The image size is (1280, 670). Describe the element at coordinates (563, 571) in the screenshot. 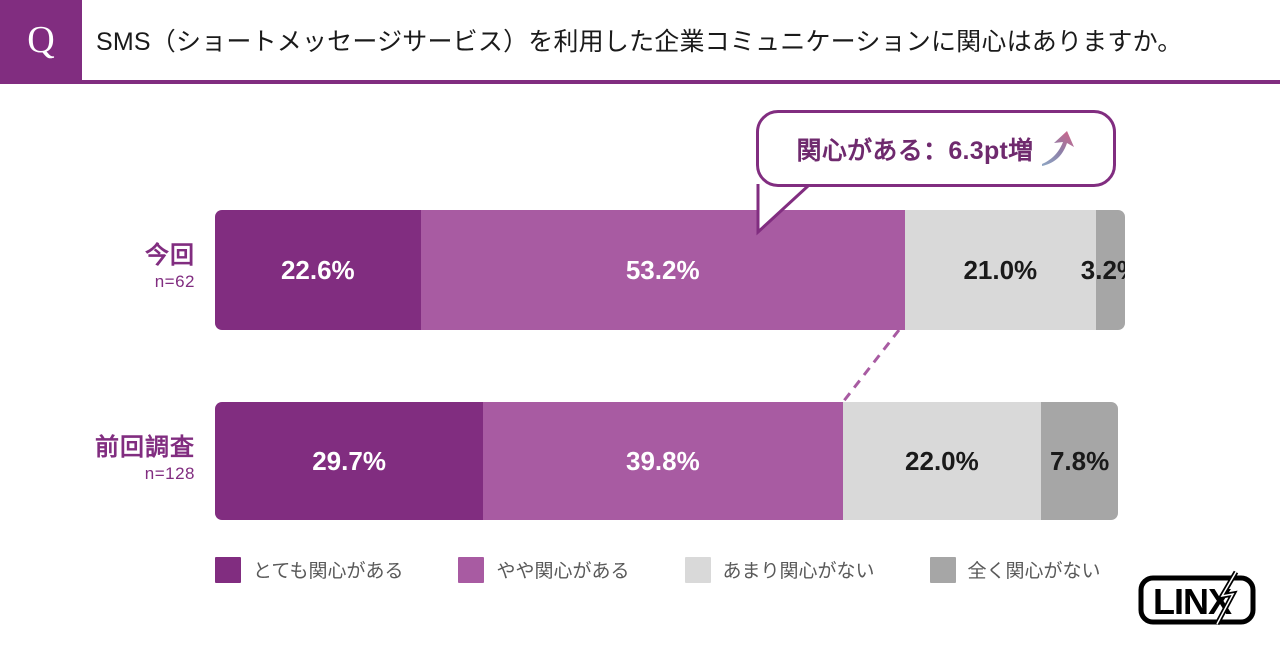

I see `legend-label: やや関心がある` at that location.